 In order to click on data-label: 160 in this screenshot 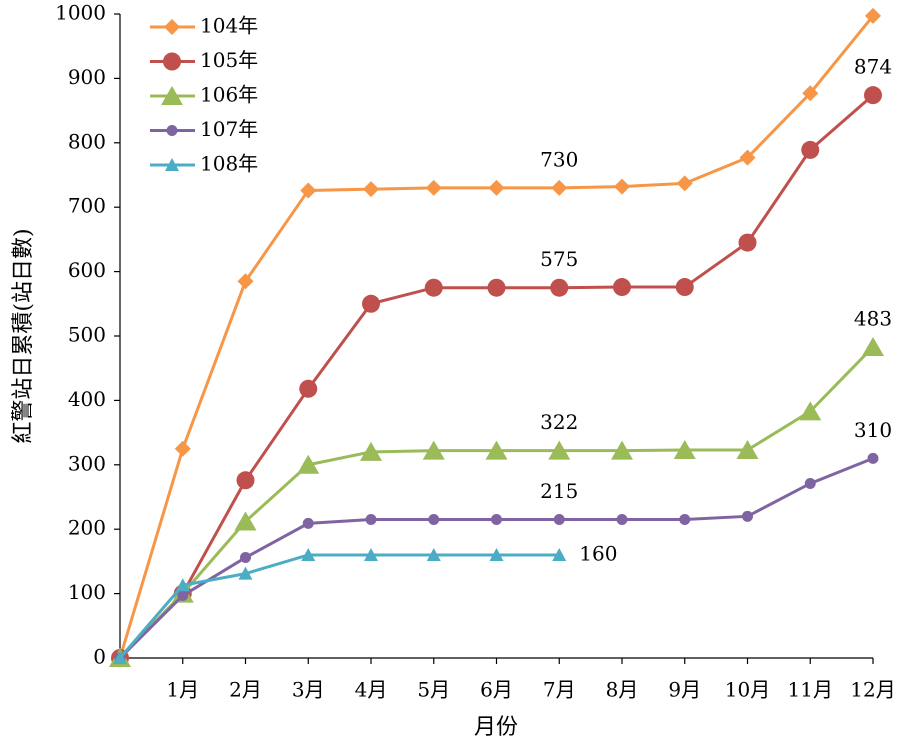, I will do `click(598, 553)`.